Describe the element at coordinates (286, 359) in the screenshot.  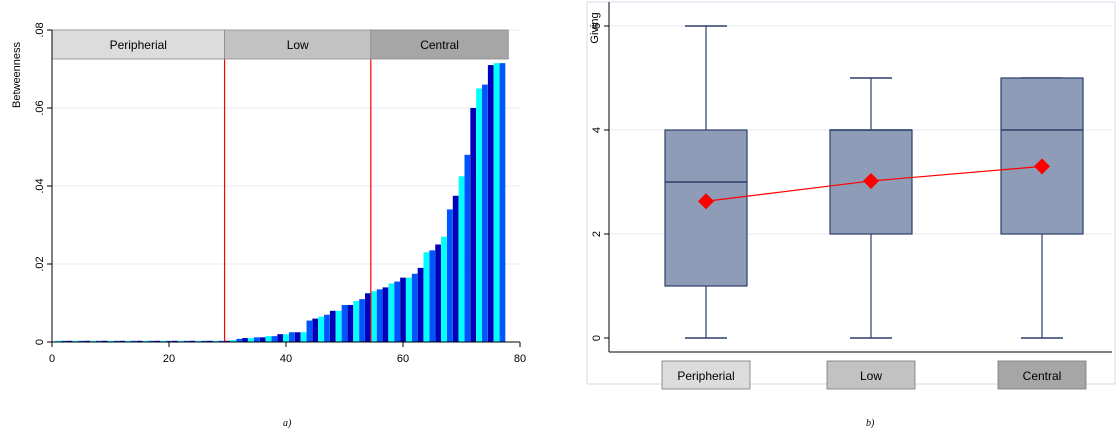
I see `x-tick-label: 40` at that location.